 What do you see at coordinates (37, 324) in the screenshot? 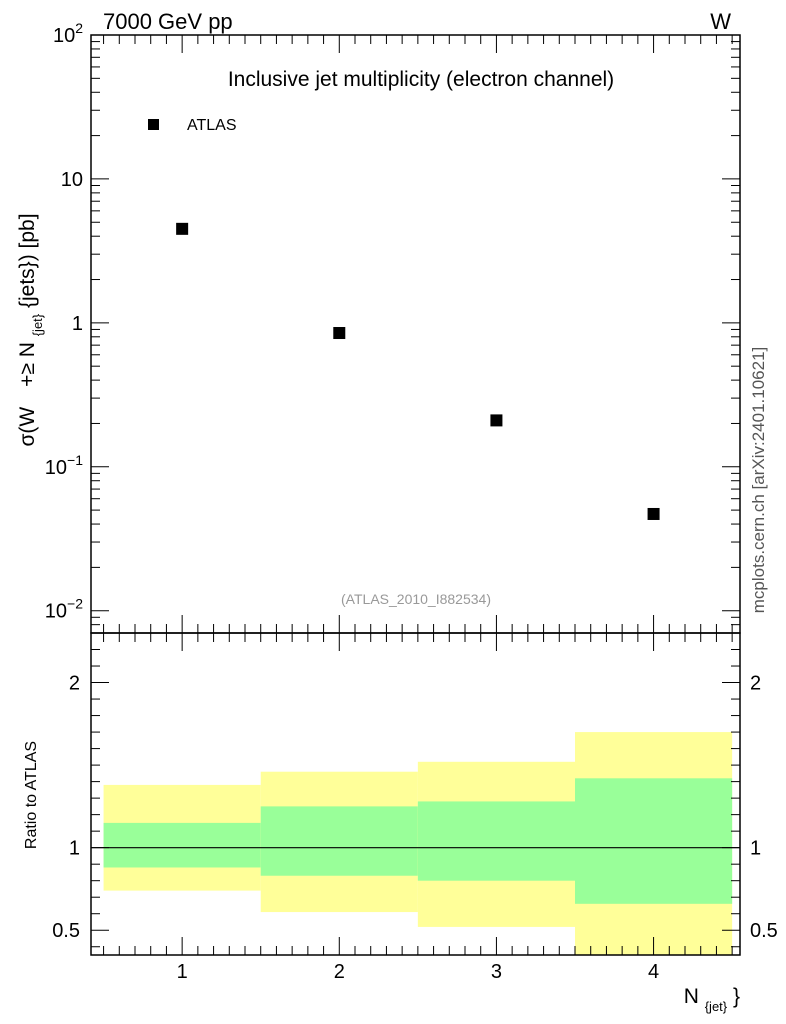
I see `y-label-sub: {jet}` at bounding box center [37, 324].